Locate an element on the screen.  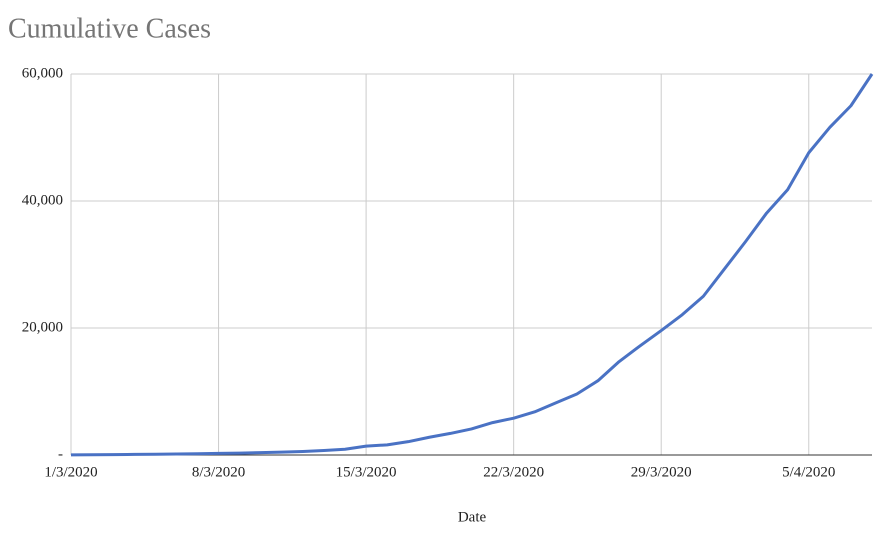
x-tick-label: 29/3/2020 is located at coordinates (661, 472).